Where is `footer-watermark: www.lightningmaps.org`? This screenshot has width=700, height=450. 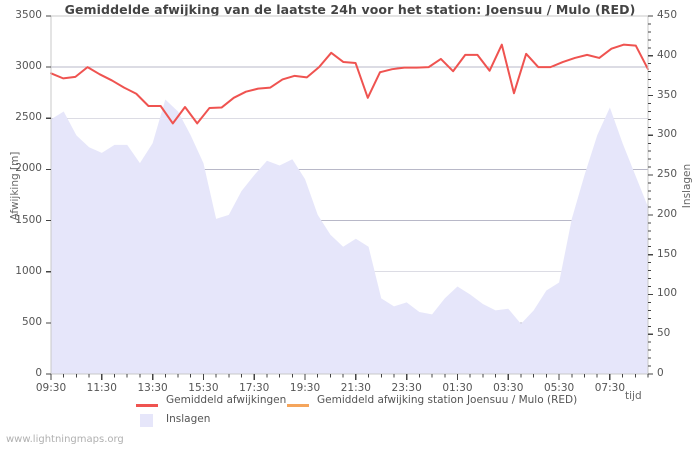
footer-watermark: www.lightningmaps.org is located at coordinates (65, 439).